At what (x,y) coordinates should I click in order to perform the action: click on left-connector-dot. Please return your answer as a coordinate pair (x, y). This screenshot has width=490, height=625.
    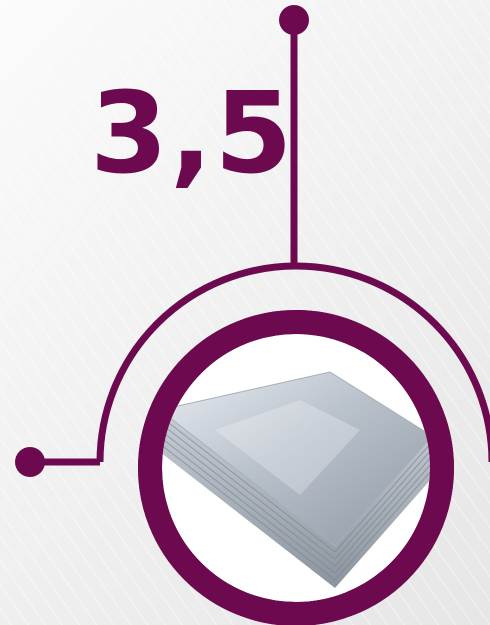
    Looking at the image, I should click on (30, 462).